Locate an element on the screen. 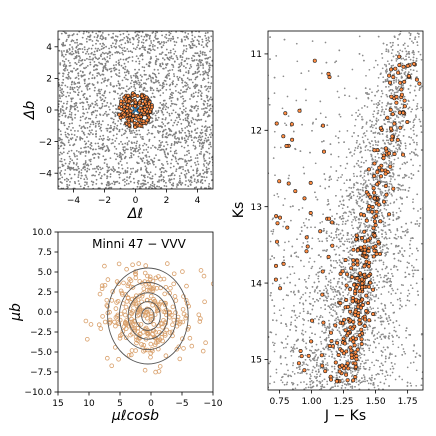 The width and height of the screenshot is (436, 436). spatial-y-ticks: 420−2−4 is located at coordinates (48, 111).